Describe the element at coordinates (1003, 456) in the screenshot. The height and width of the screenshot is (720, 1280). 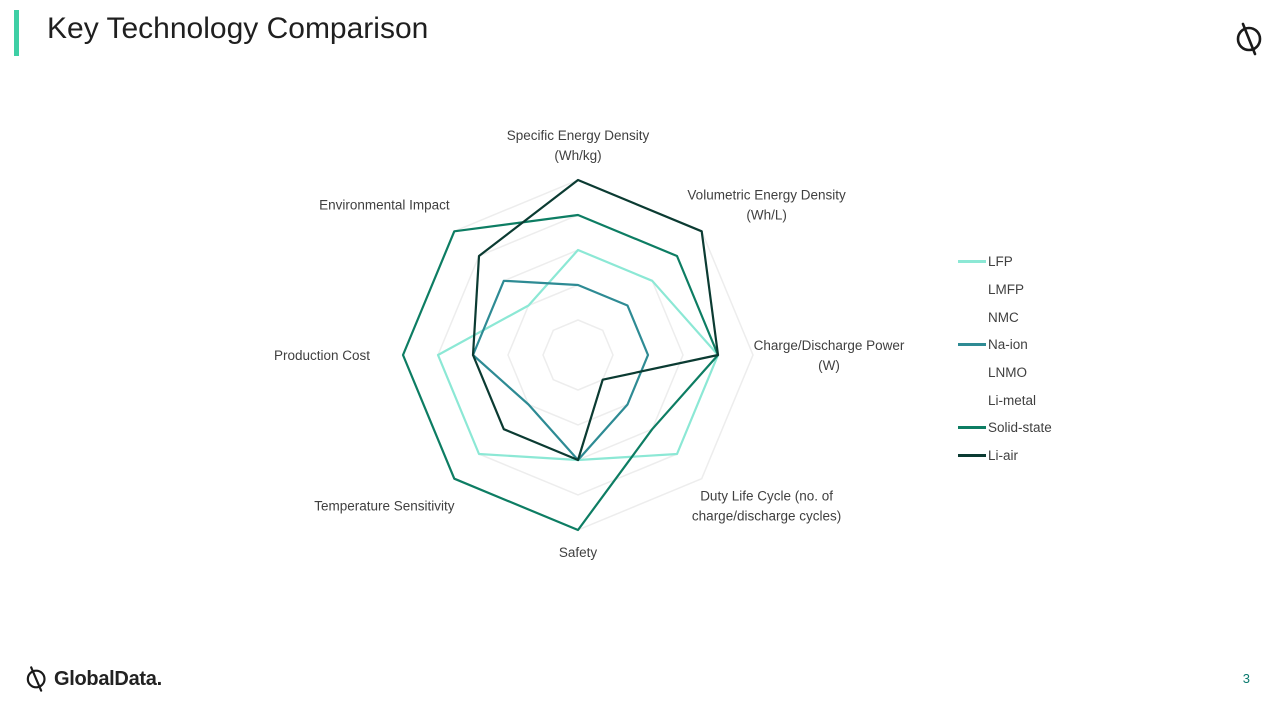
I see `legend-label: Li-air` at that location.